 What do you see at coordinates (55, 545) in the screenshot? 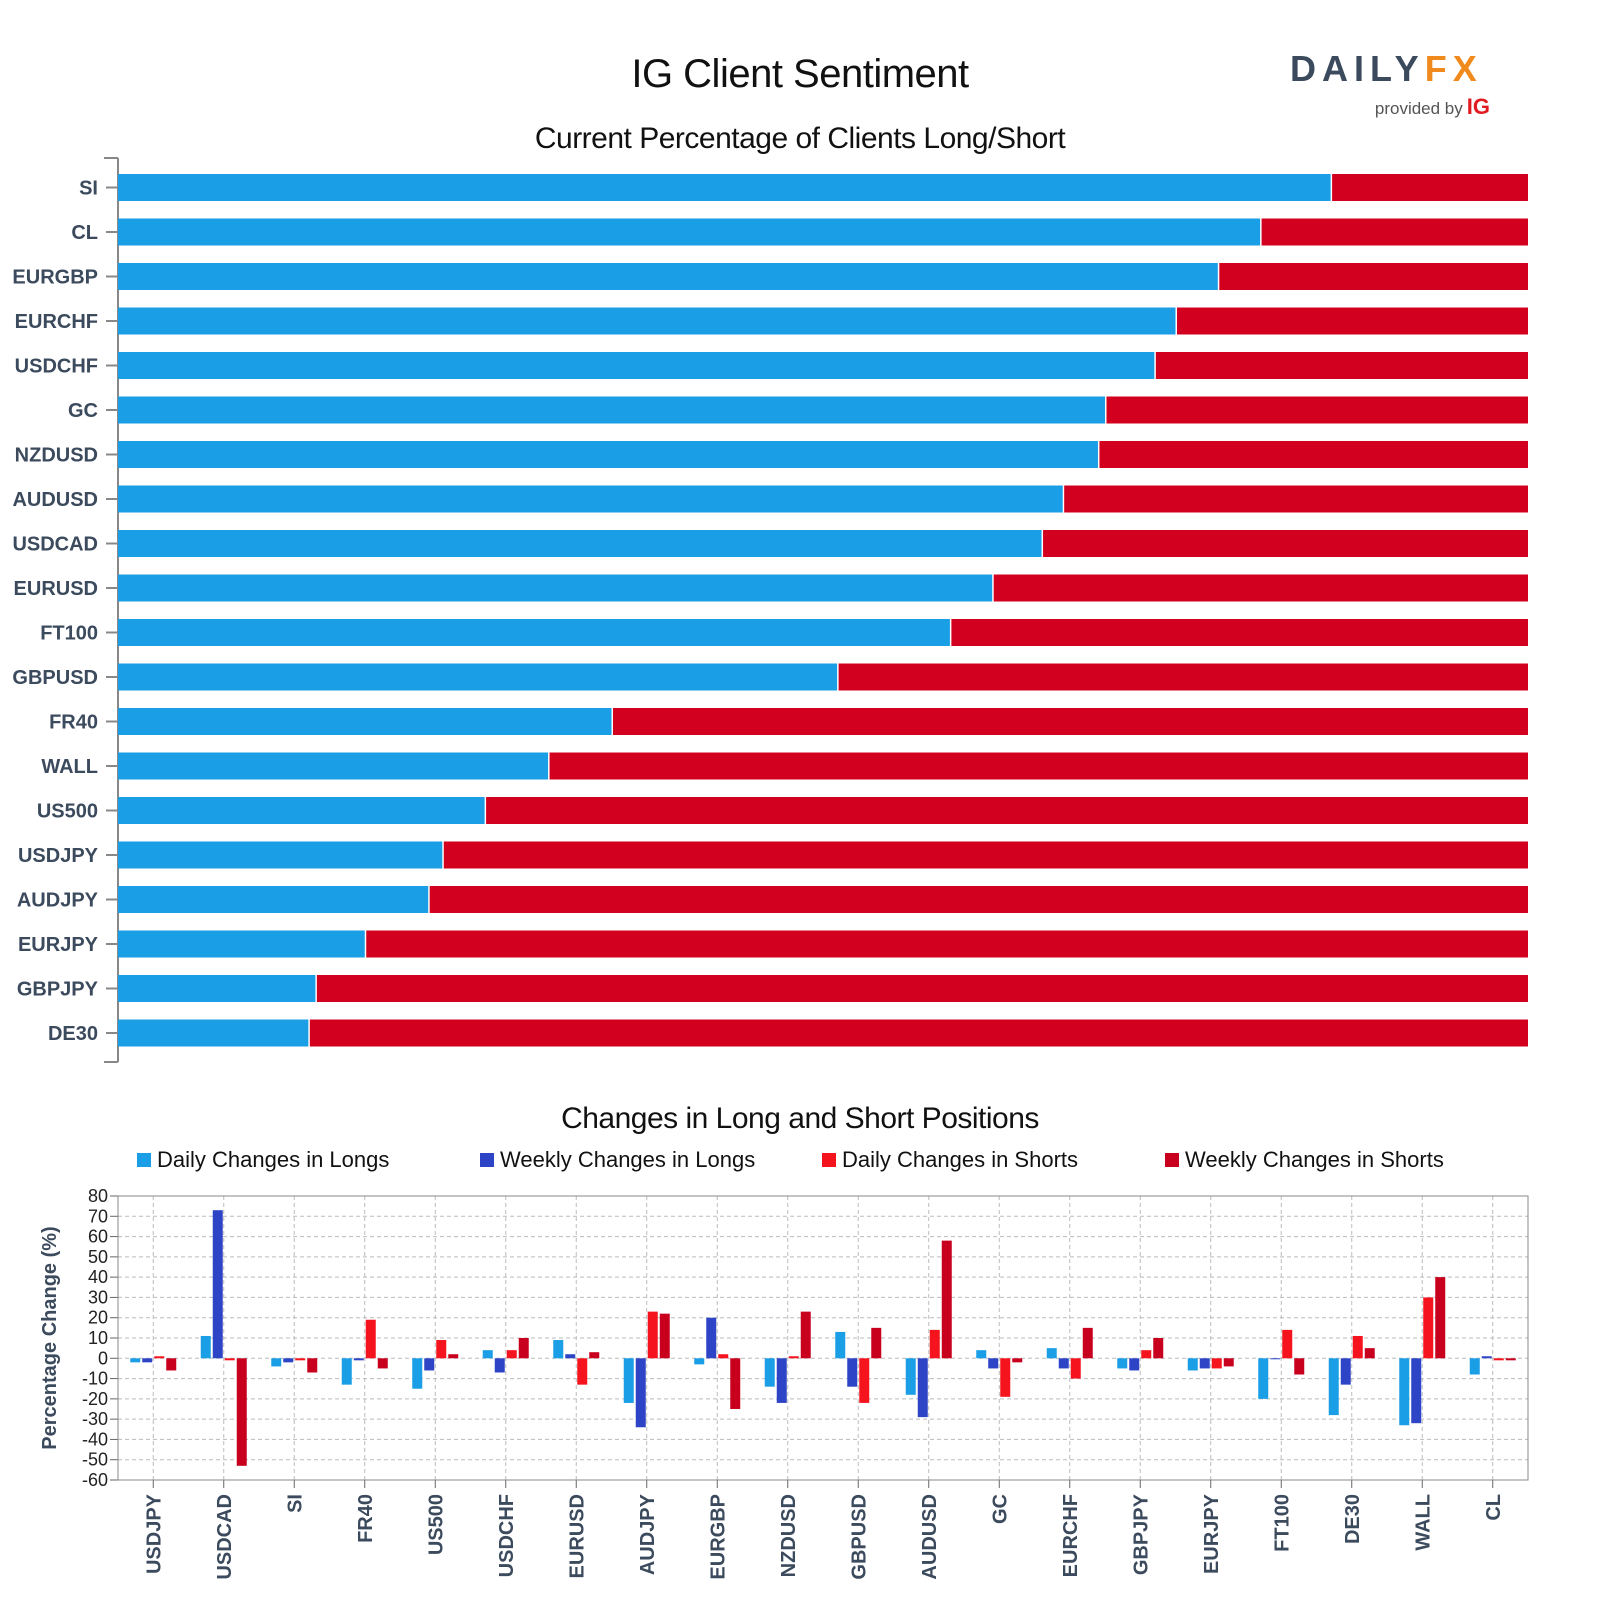
I see `y-tick-label: USDCAD` at bounding box center [55, 545].